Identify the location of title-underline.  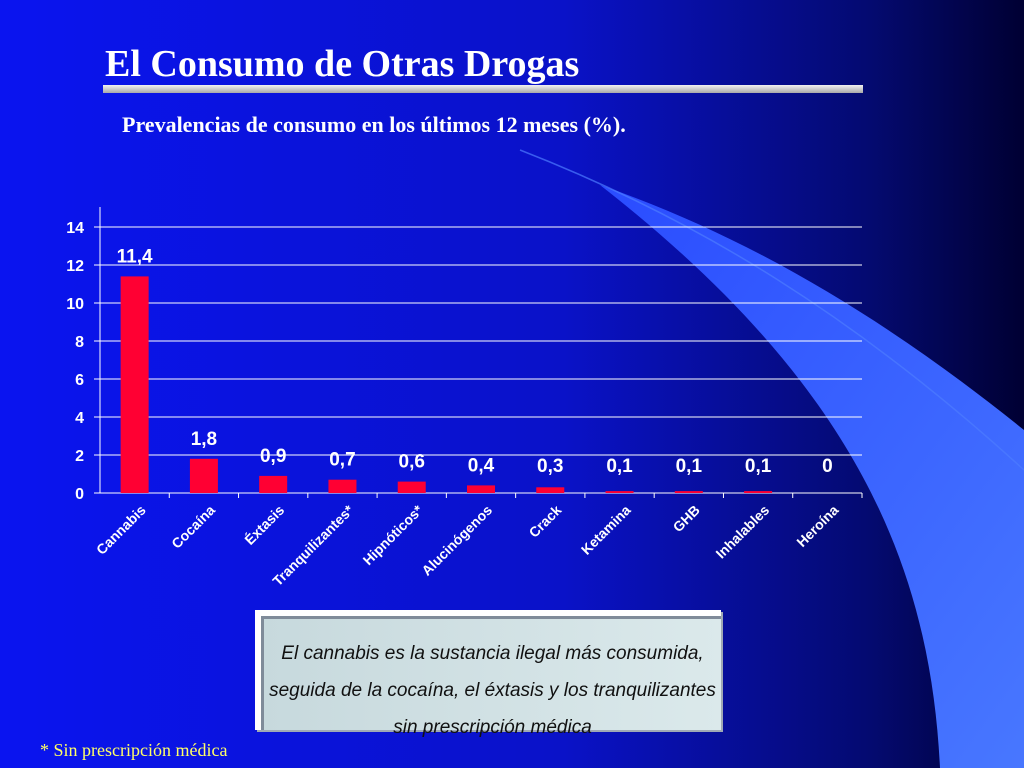
(483, 89).